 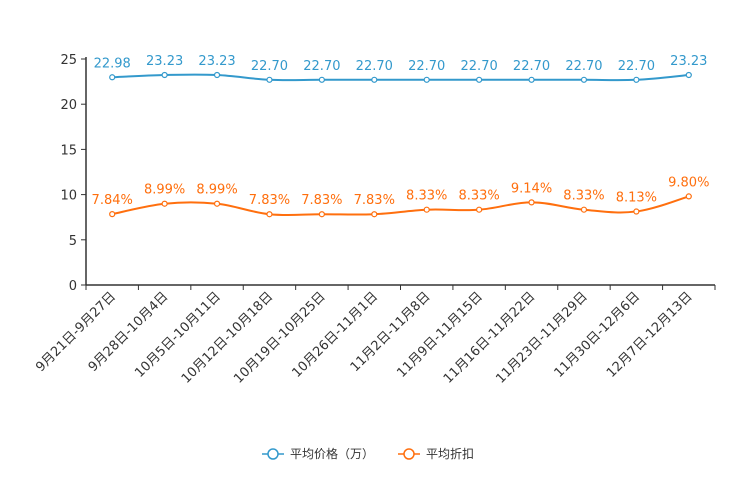 What do you see at coordinates (112, 63) in the screenshot?
I see `series-0-data-label: 22.98` at bounding box center [112, 63].